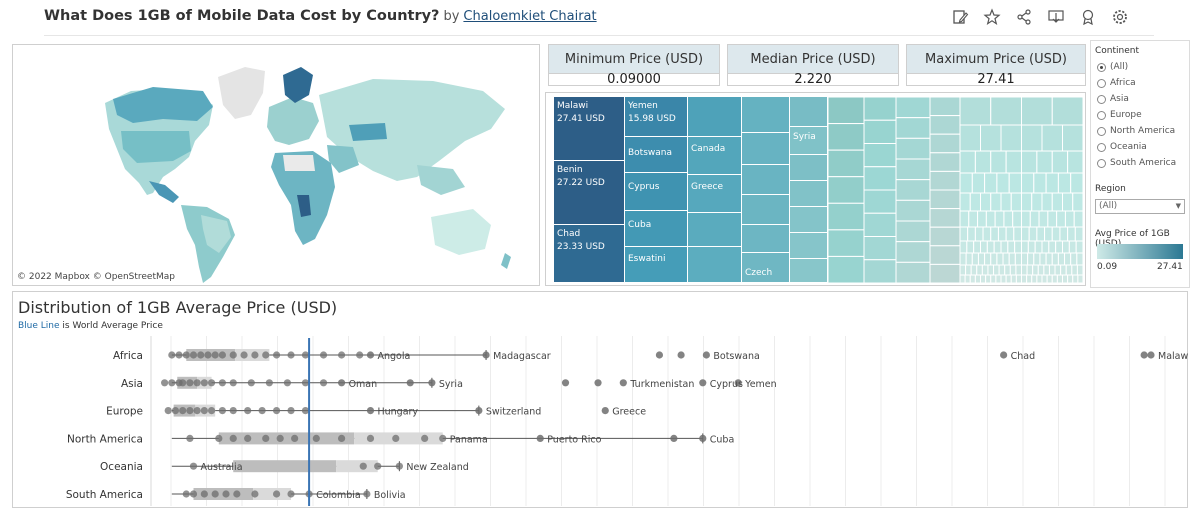  I want to click on kpi-maximum-price: Maximum Price (USD) 27.41, so click(996, 65).